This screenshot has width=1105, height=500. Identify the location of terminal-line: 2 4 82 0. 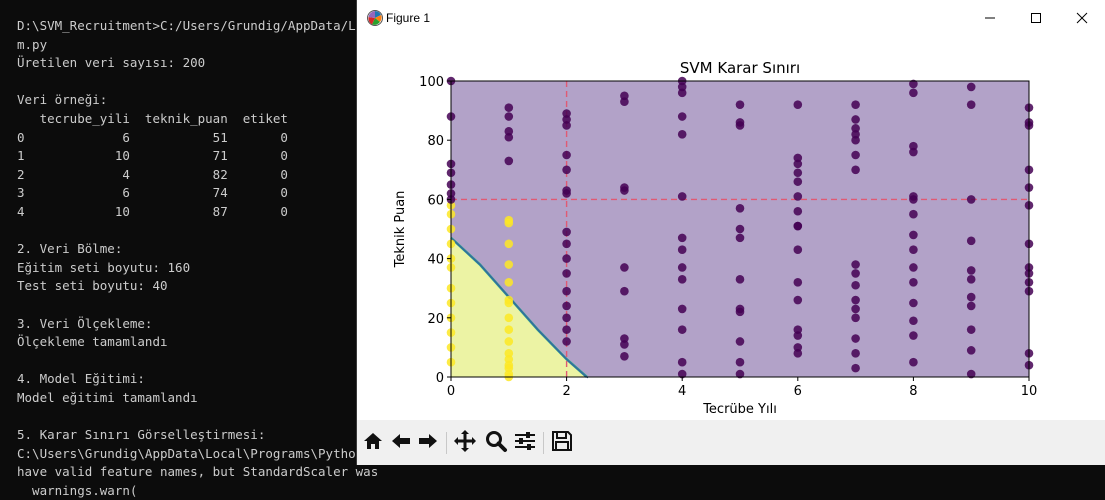
(152, 174).